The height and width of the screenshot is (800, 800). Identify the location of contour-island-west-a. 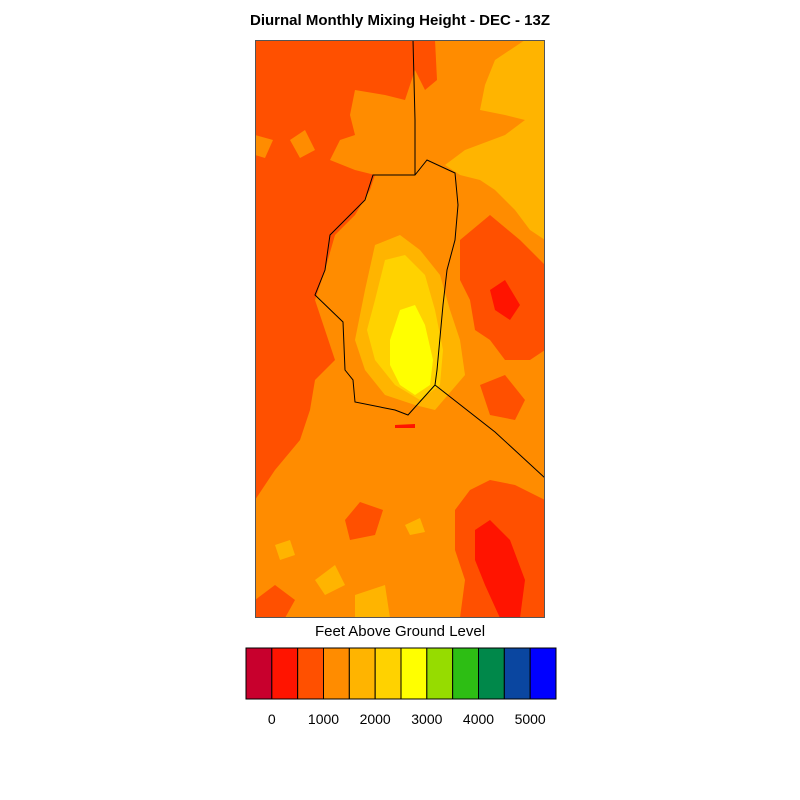
(302, 144).